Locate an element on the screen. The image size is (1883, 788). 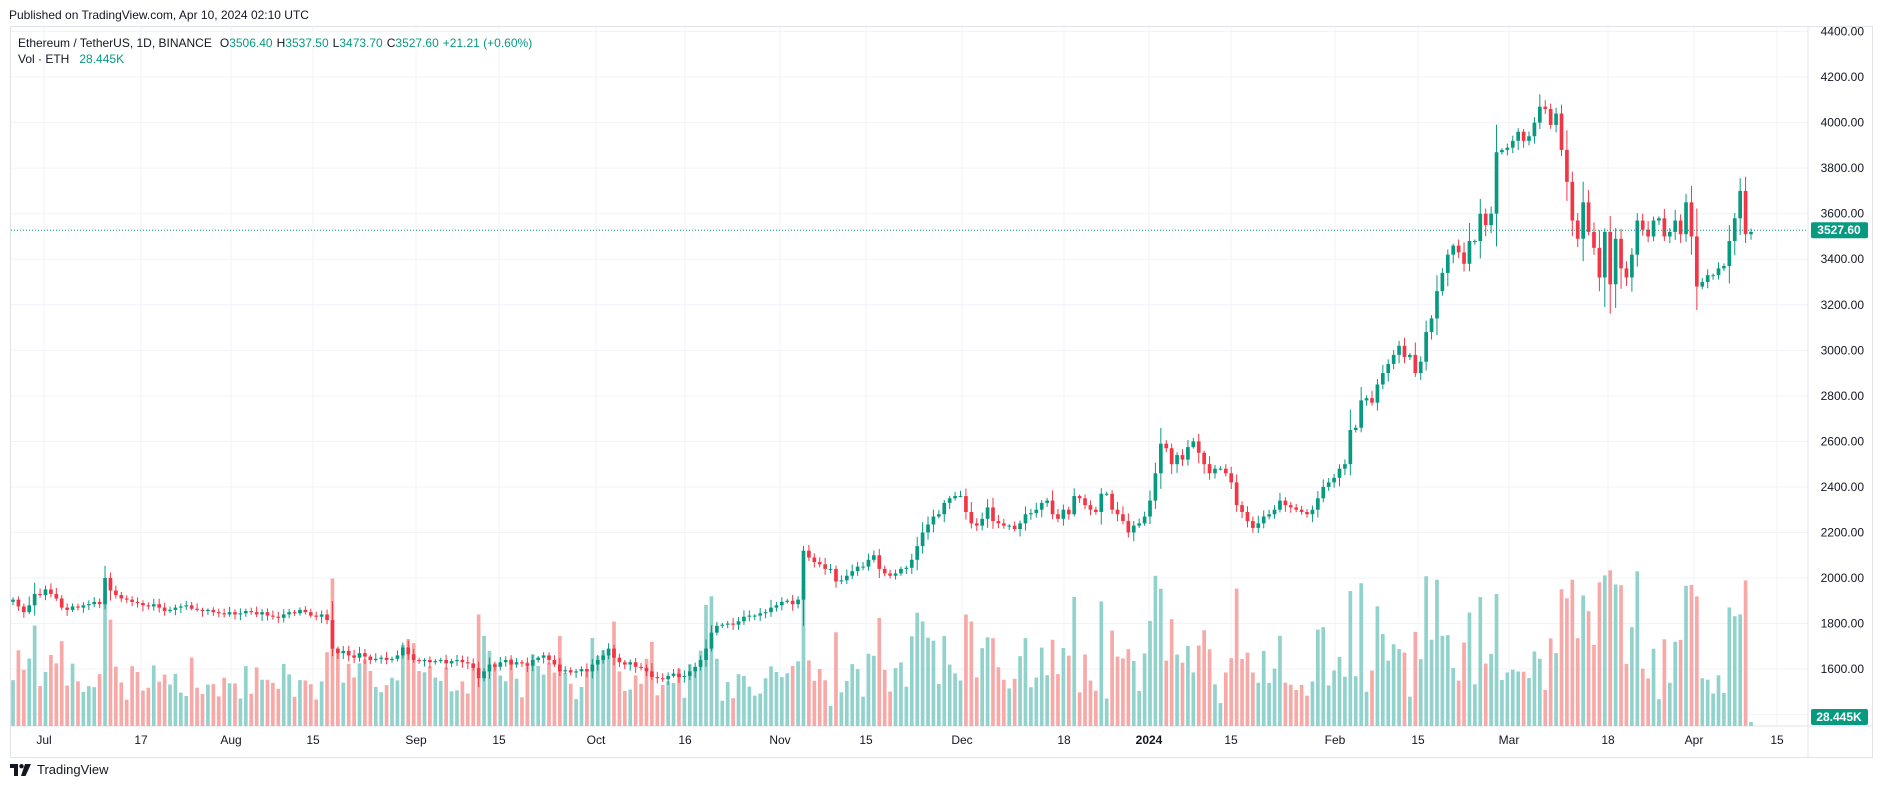
symbol-label: Ethereum / TetherUS, 1D, BINANCE is located at coordinates (115, 43).